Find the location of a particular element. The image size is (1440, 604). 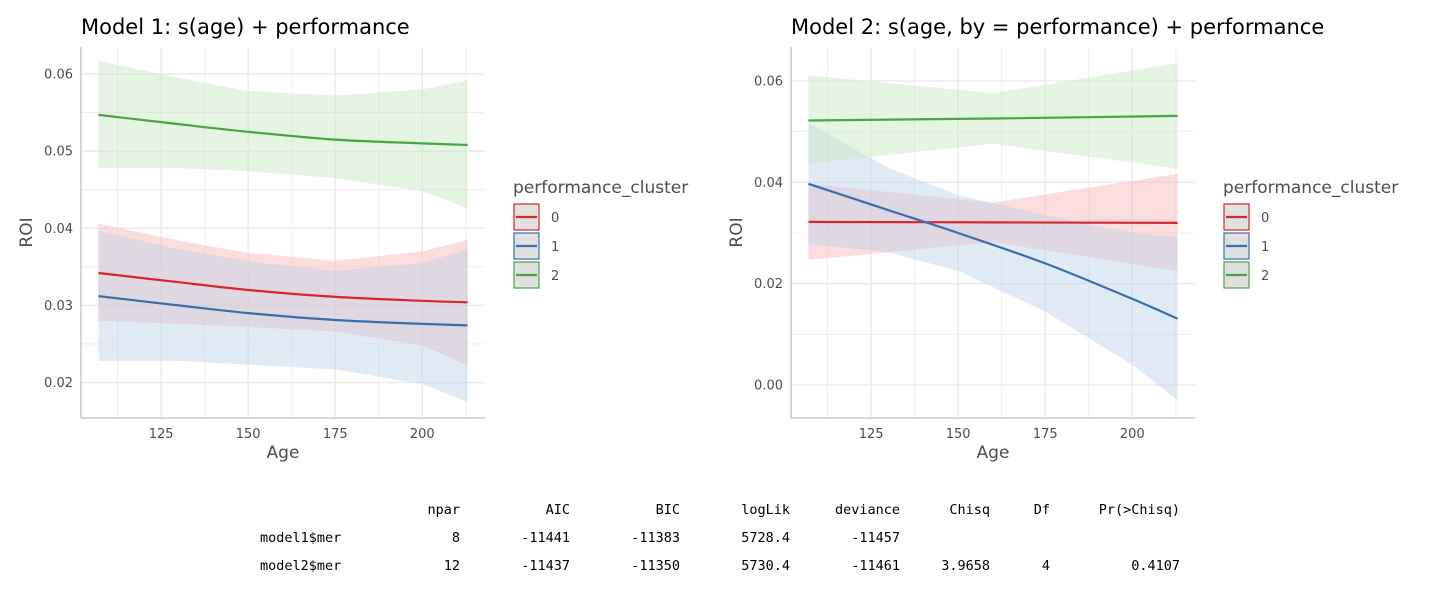

table-header-cell: npar is located at coordinates (443, 510).